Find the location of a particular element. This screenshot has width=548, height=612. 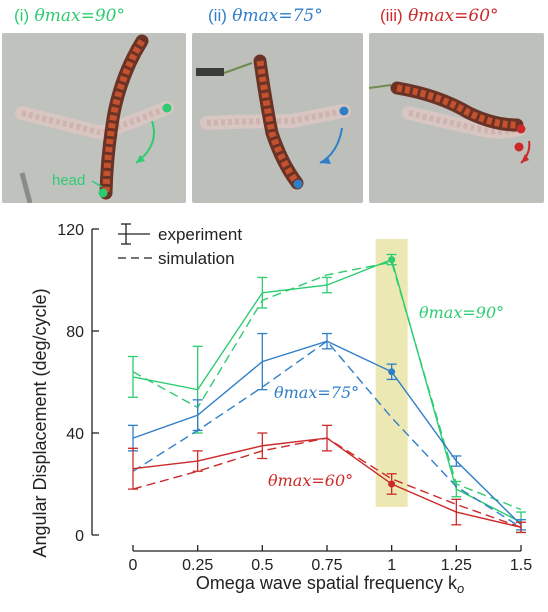

panel-roman-ii: (ii) is located at coordinates (217, 15).